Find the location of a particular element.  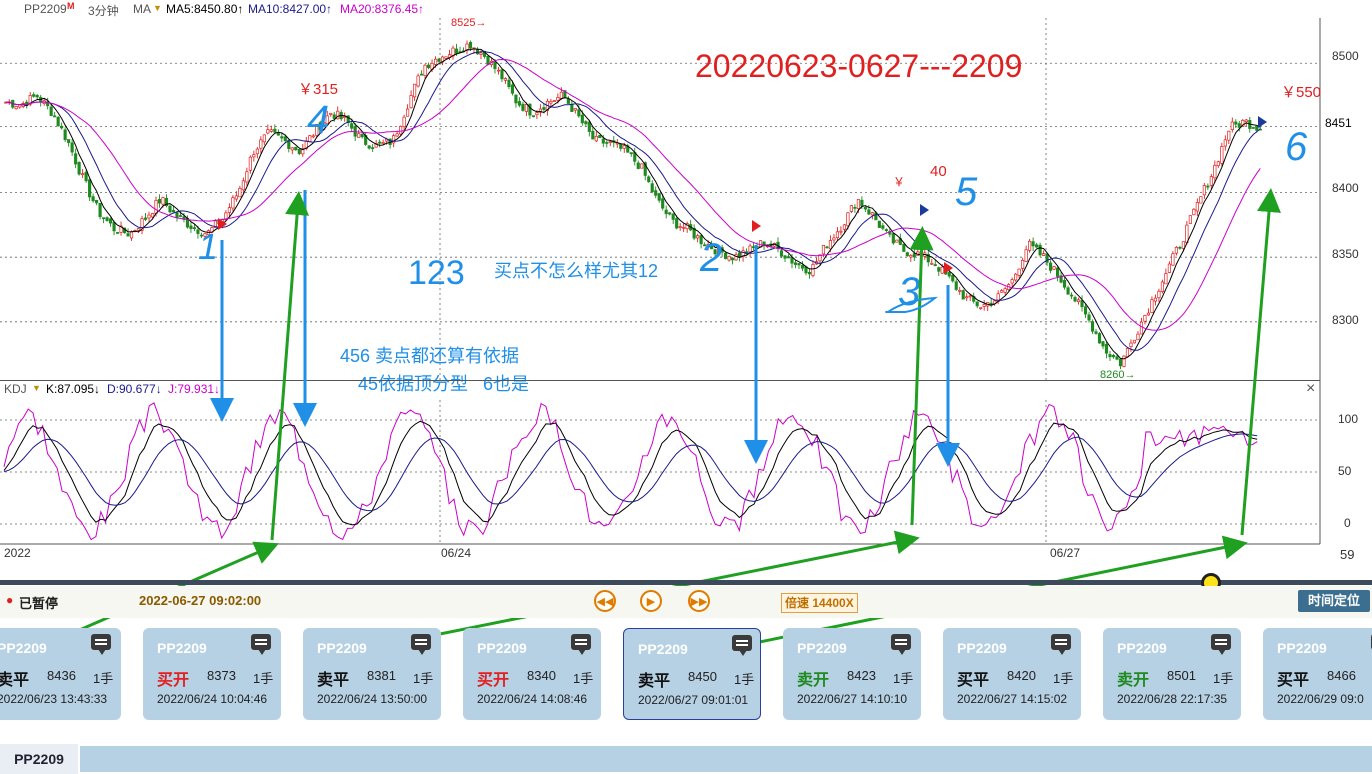

y-tick-label: 8350 is located at coordinates (1345, 254).